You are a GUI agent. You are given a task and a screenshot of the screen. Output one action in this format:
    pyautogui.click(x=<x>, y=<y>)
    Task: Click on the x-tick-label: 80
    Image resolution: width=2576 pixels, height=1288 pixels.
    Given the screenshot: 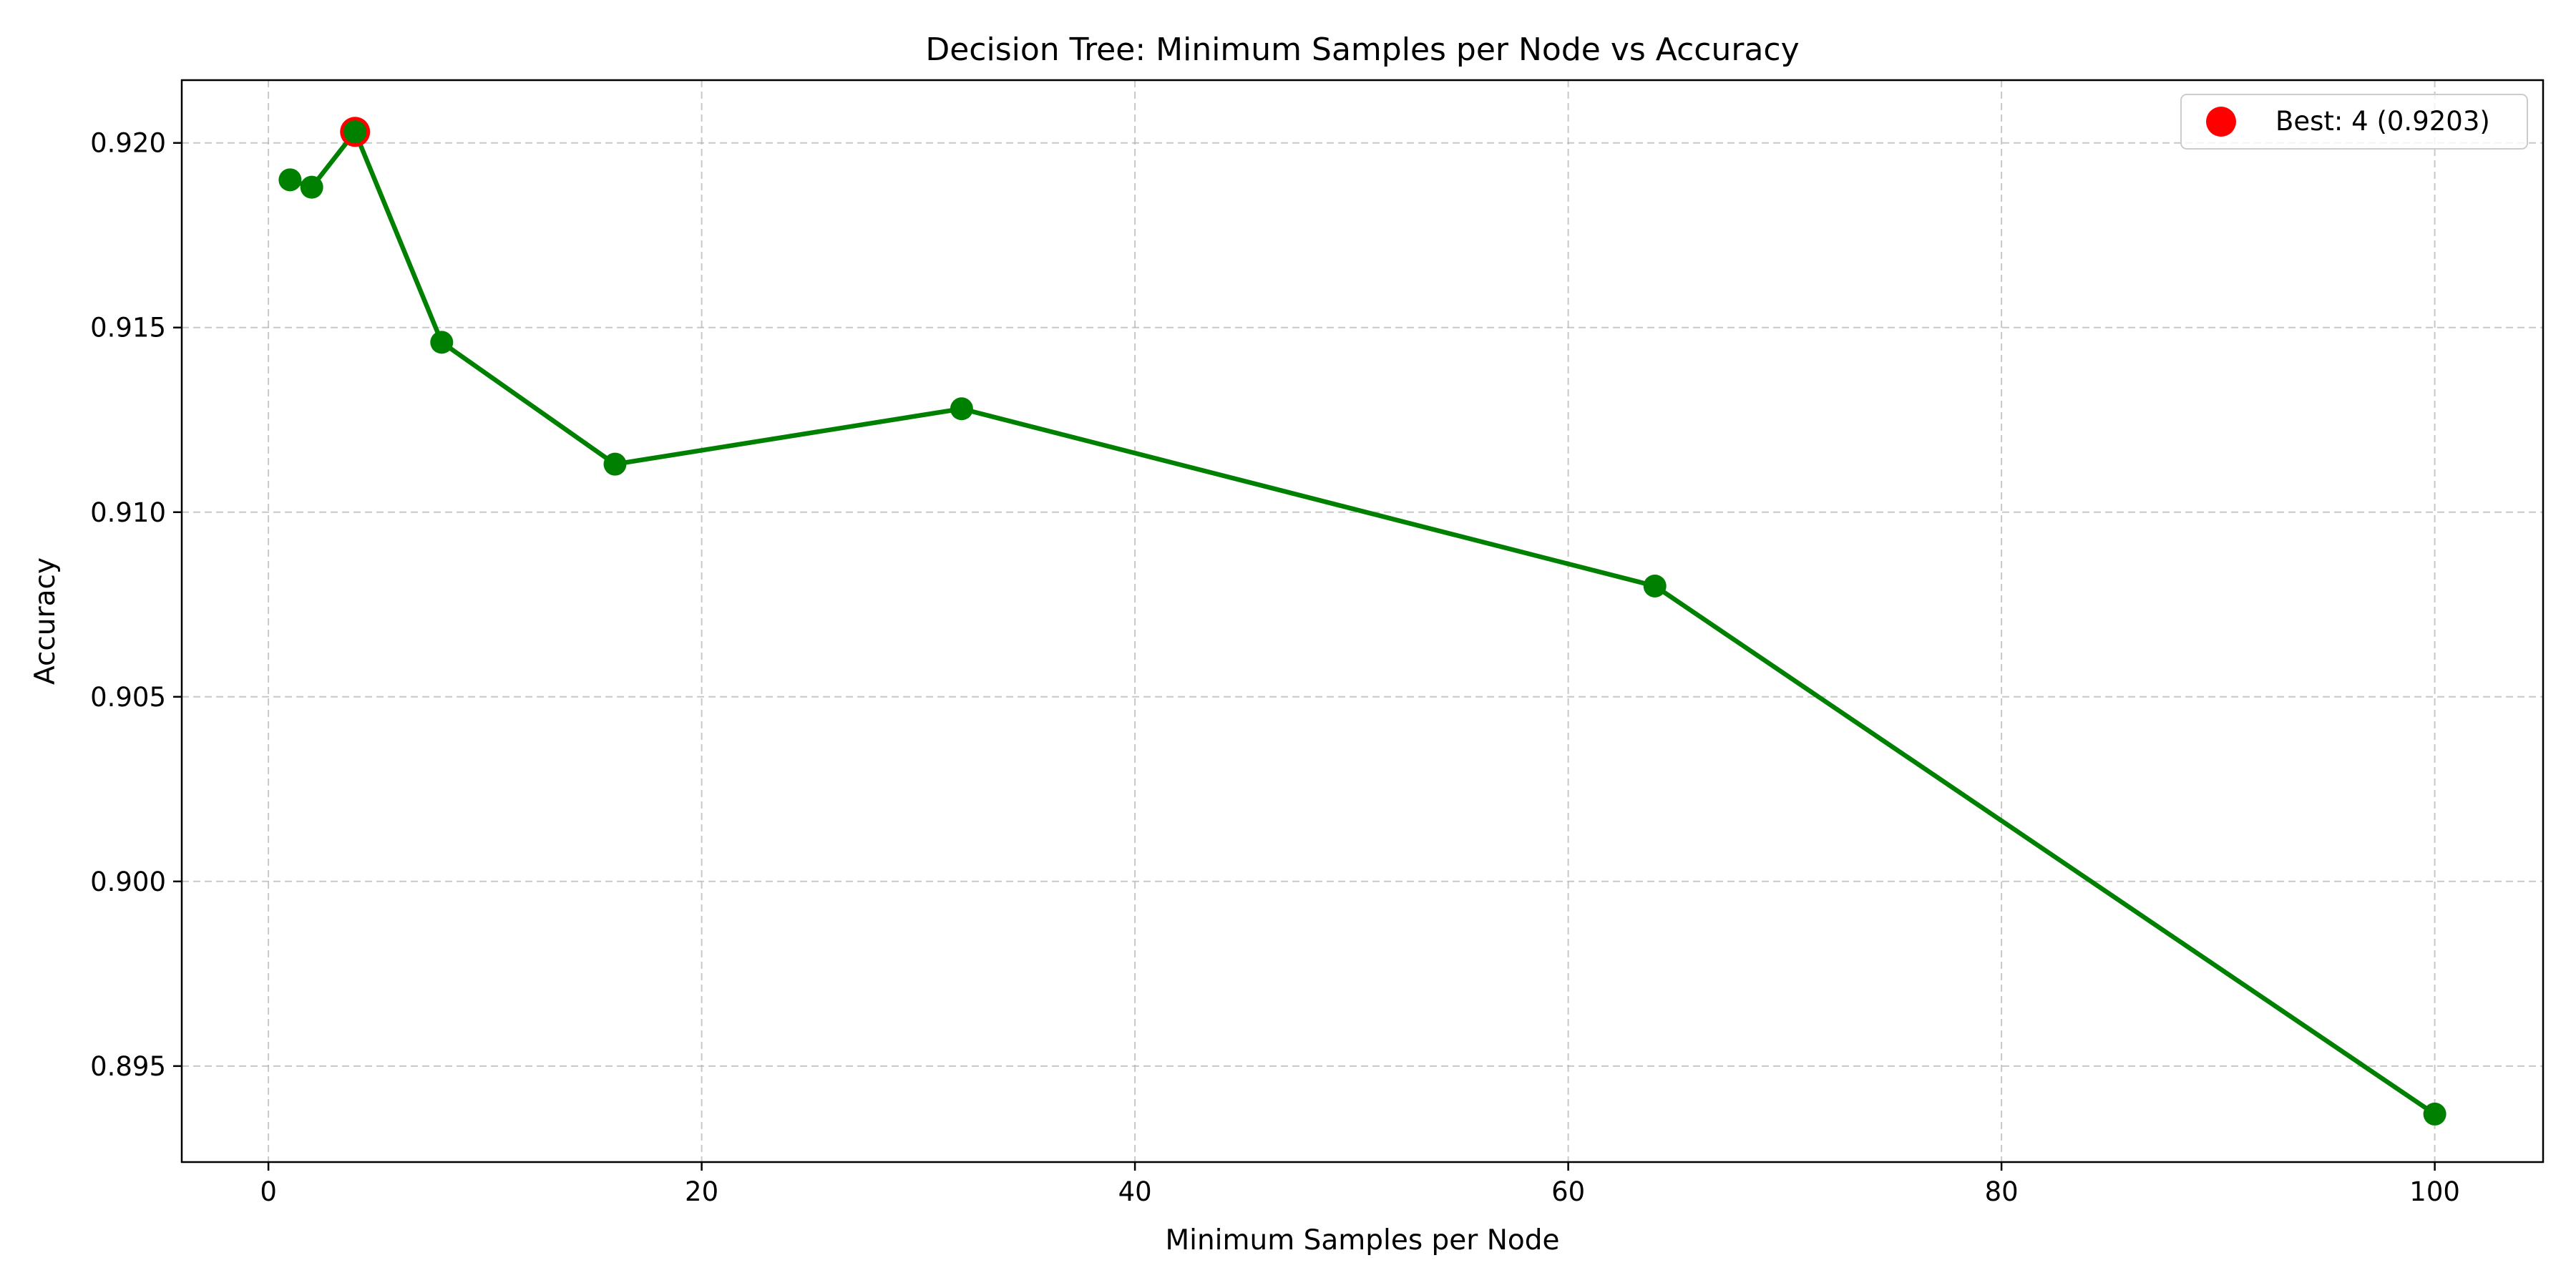 What is the action you would take?
    pyautogui.click(x=2002, y=1191)
    